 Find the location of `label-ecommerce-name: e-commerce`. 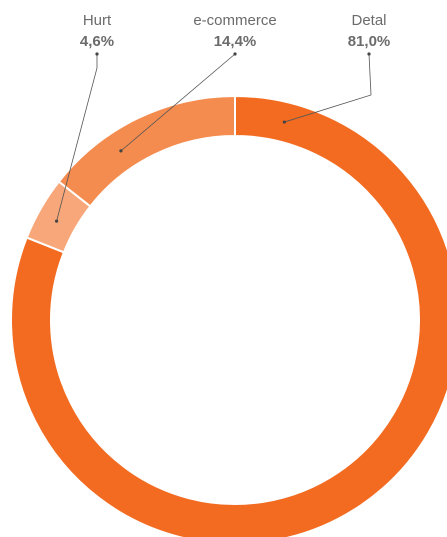

label-ecommerce-name: e-commerce is located at coordinates (234, 20).